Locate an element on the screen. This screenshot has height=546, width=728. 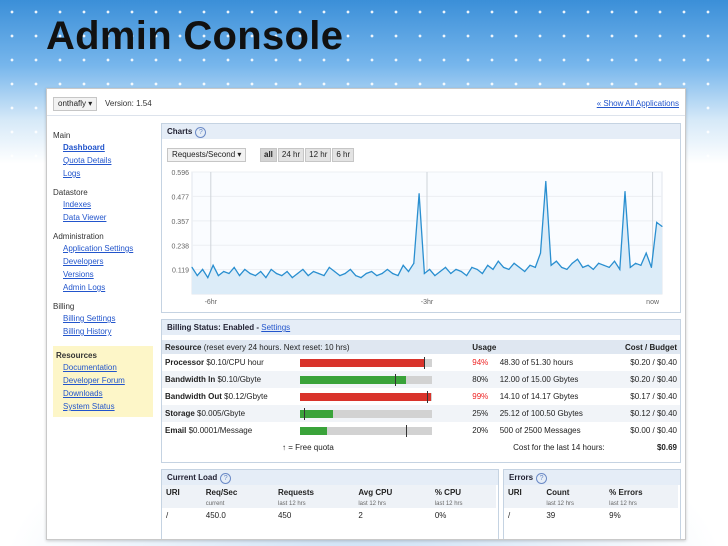
current-load-heading: Current Load? is located at coordinates (330, 477).